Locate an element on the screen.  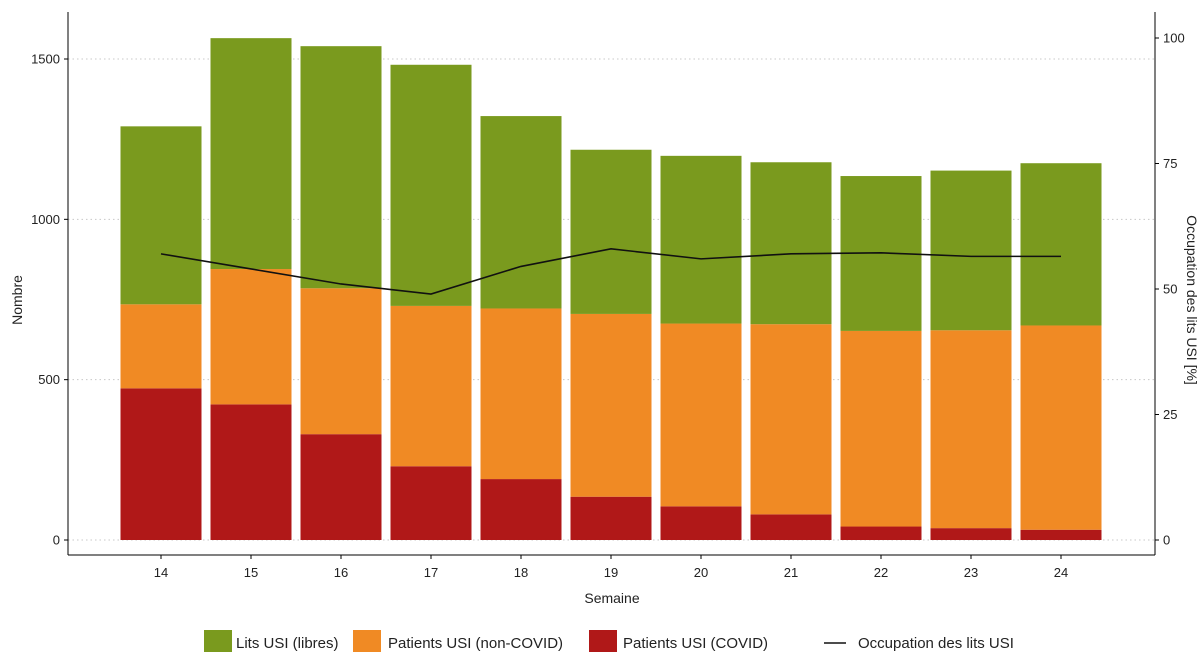
legend-item: Patients USI (COVID) is located at coordinates (678, 641).